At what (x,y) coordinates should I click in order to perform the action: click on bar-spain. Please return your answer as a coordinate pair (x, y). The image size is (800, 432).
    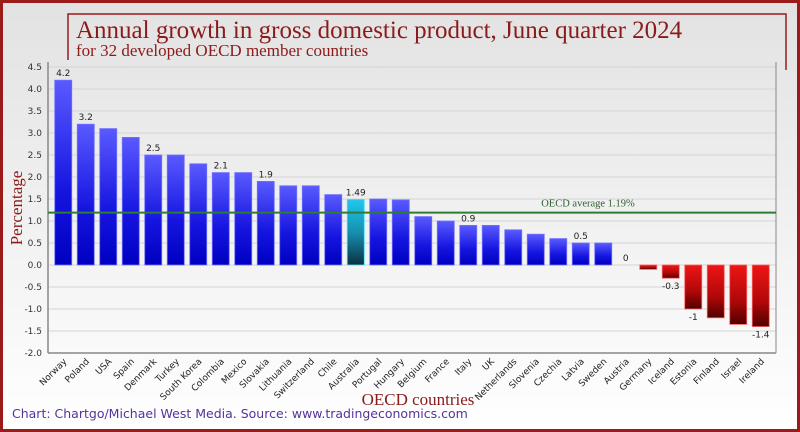
    Looking at the image, I should click on (130, 201).